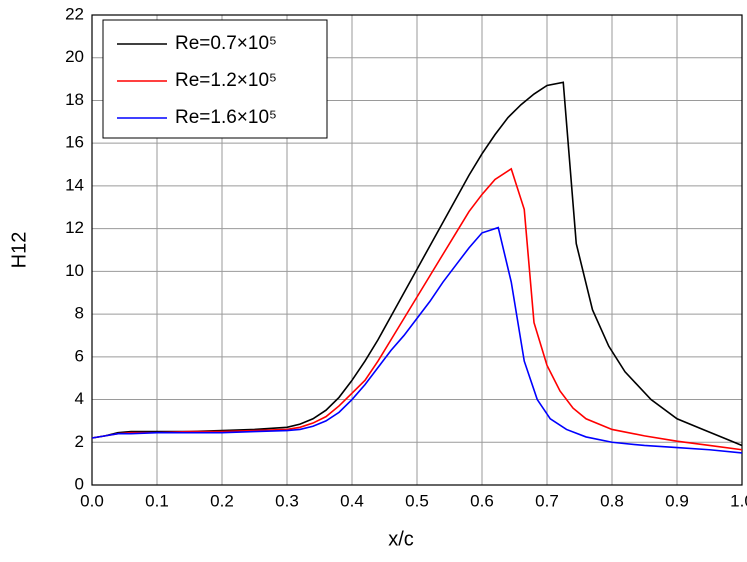  I want to click on x-tick-label: 0.8, so click(612, 500).